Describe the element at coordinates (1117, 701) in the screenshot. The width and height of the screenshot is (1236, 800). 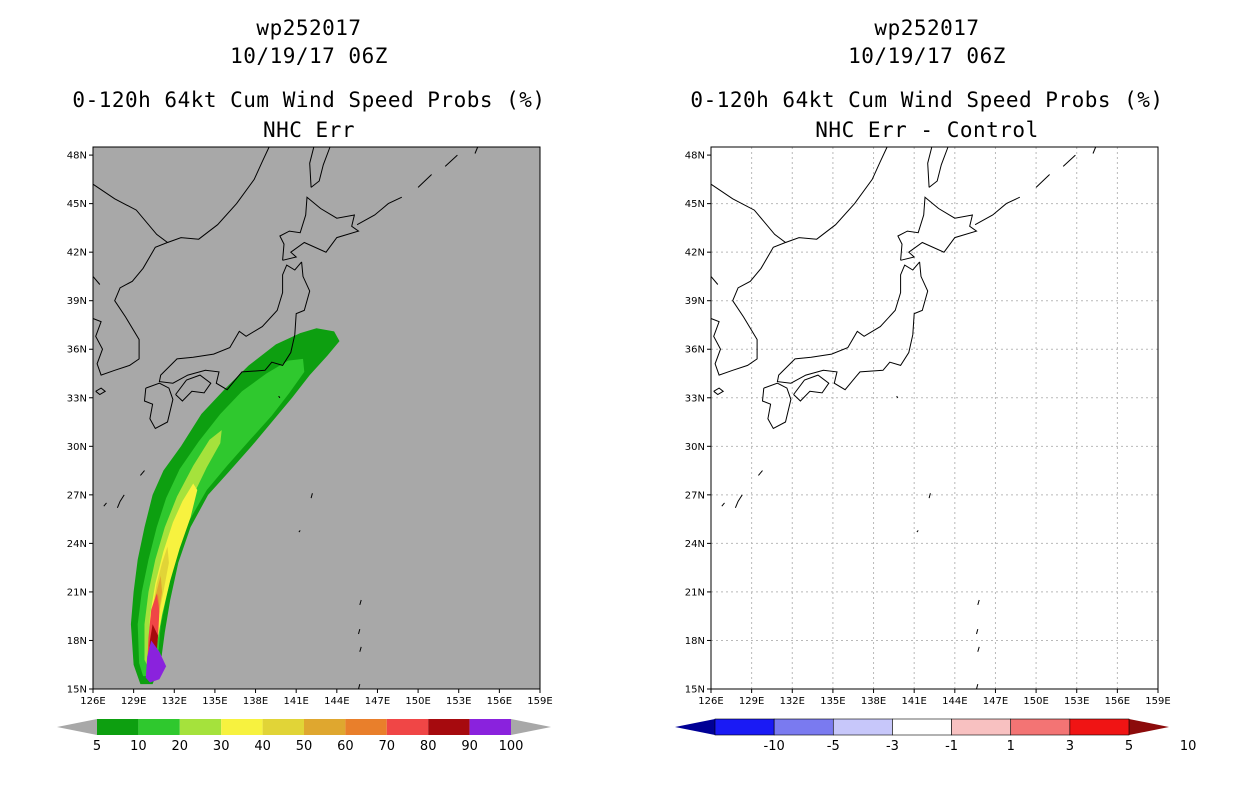
I see `lon-tick-label: 156E` at that location.